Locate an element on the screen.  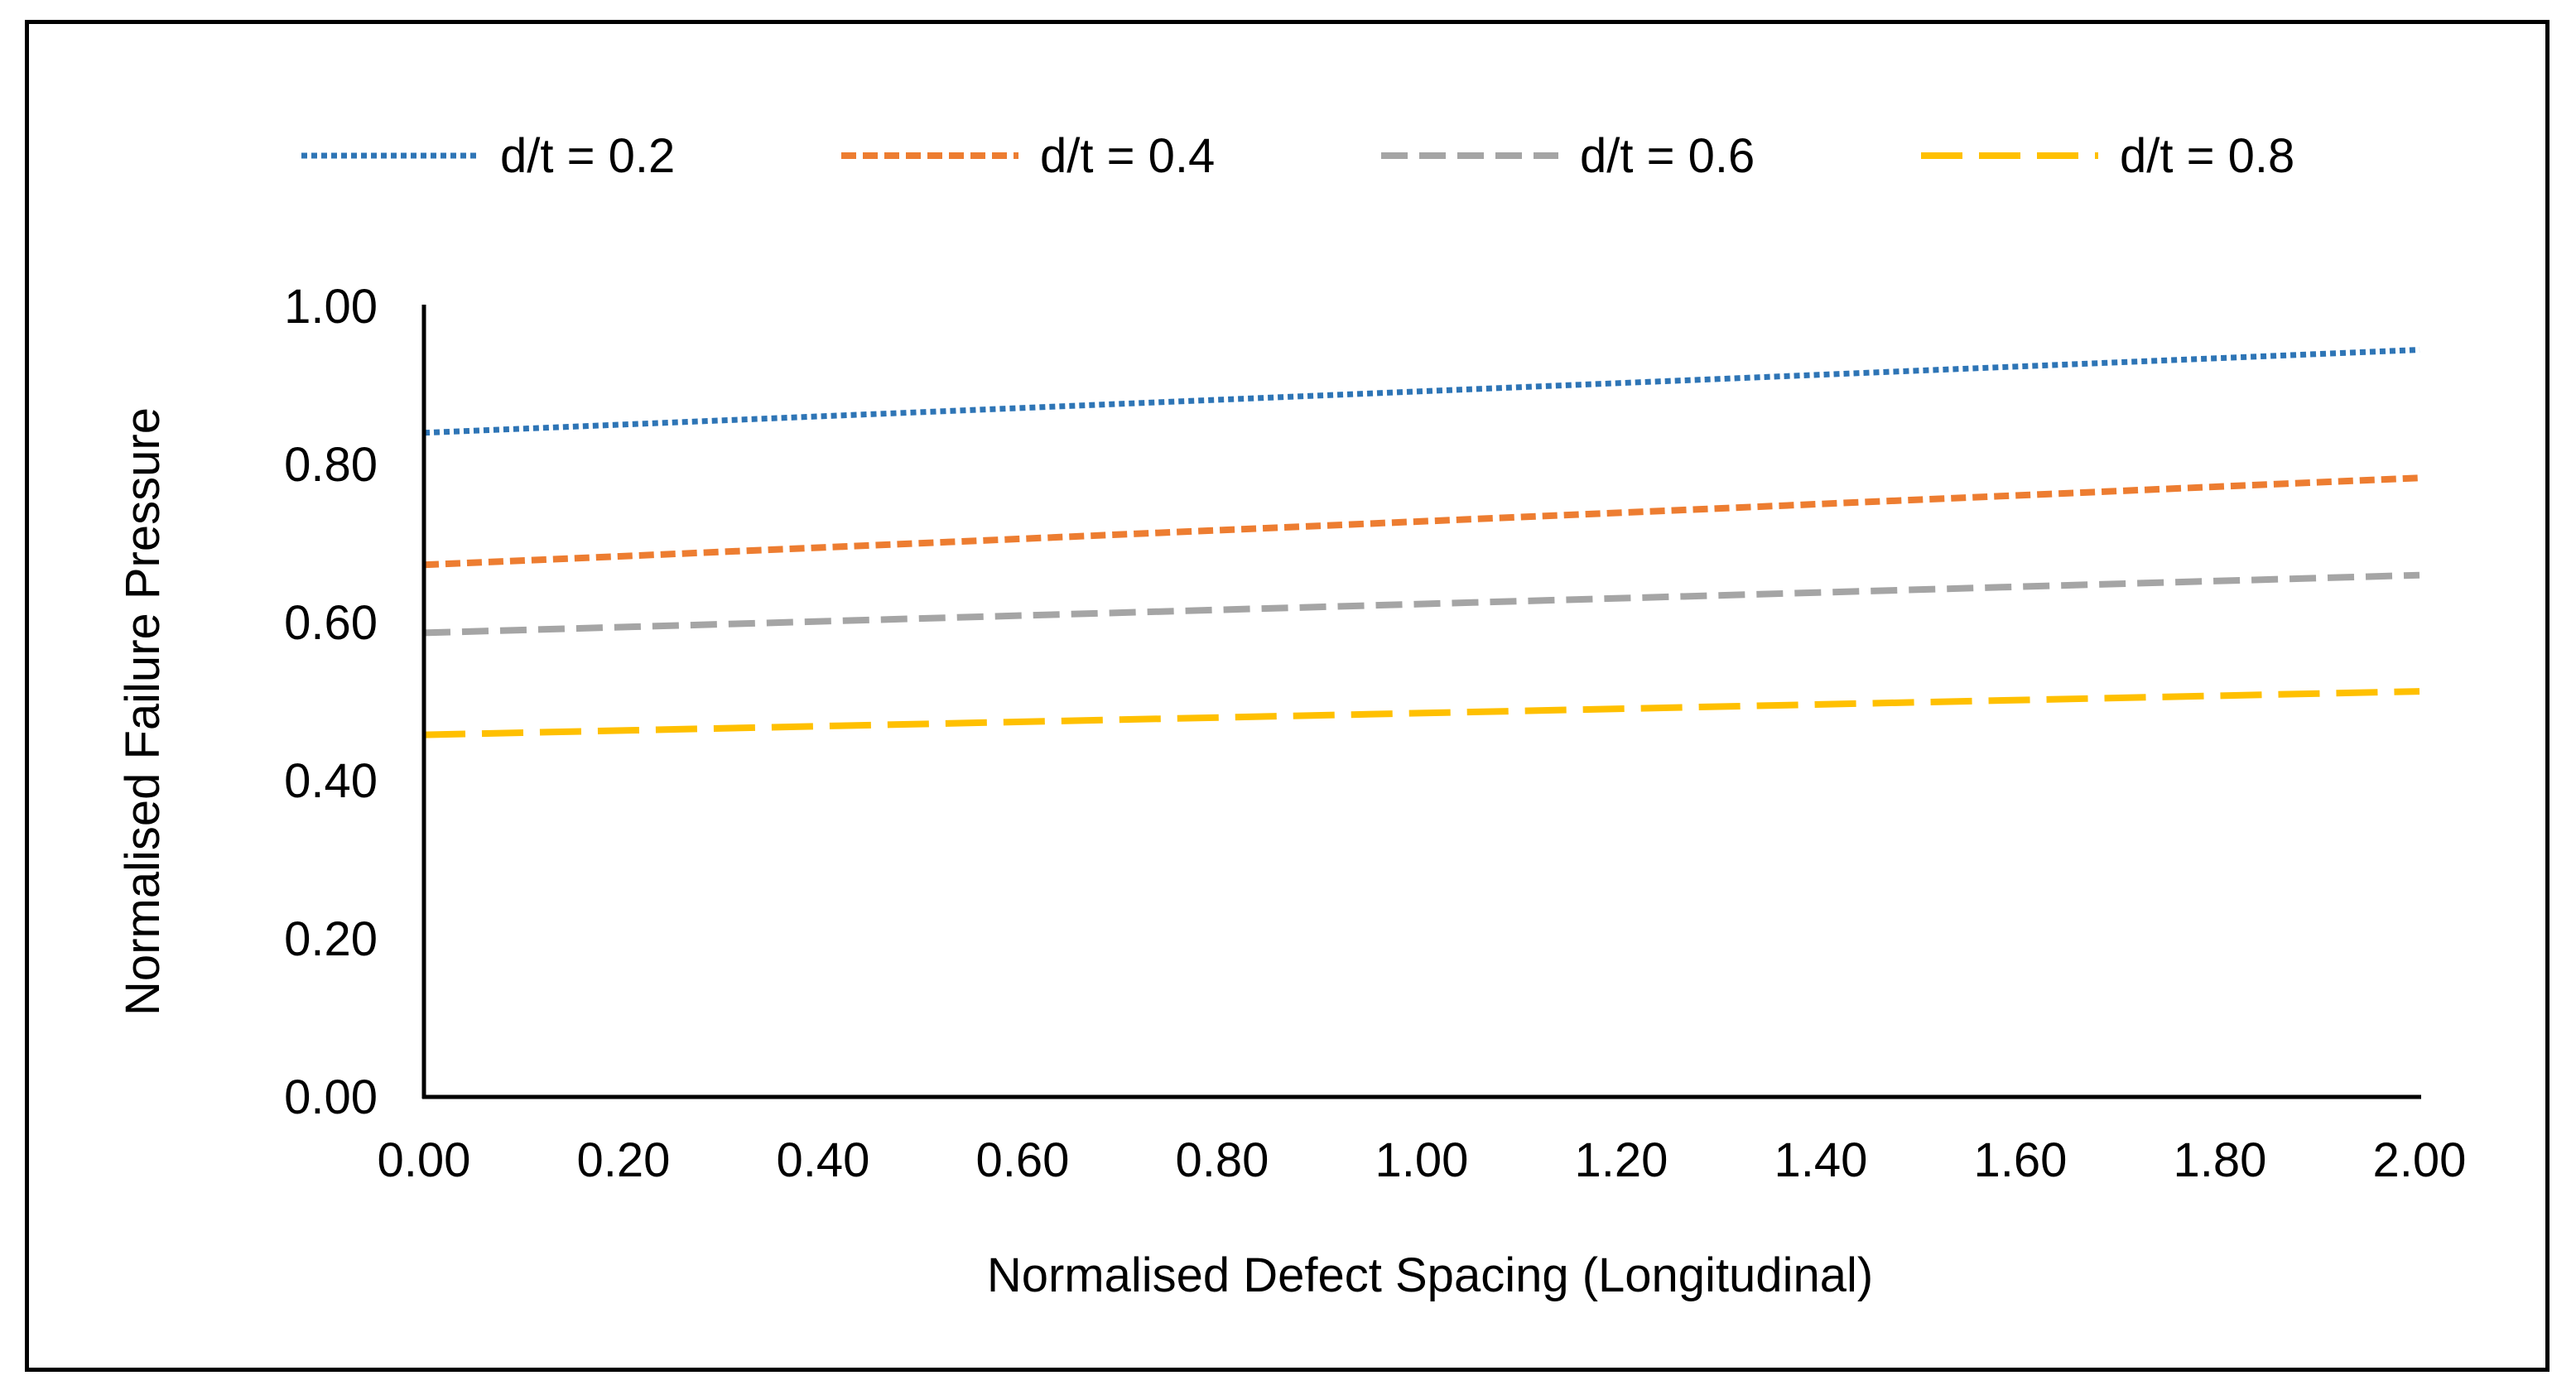
y-tick-label: 0.40 is located at coordinates (331, 781).